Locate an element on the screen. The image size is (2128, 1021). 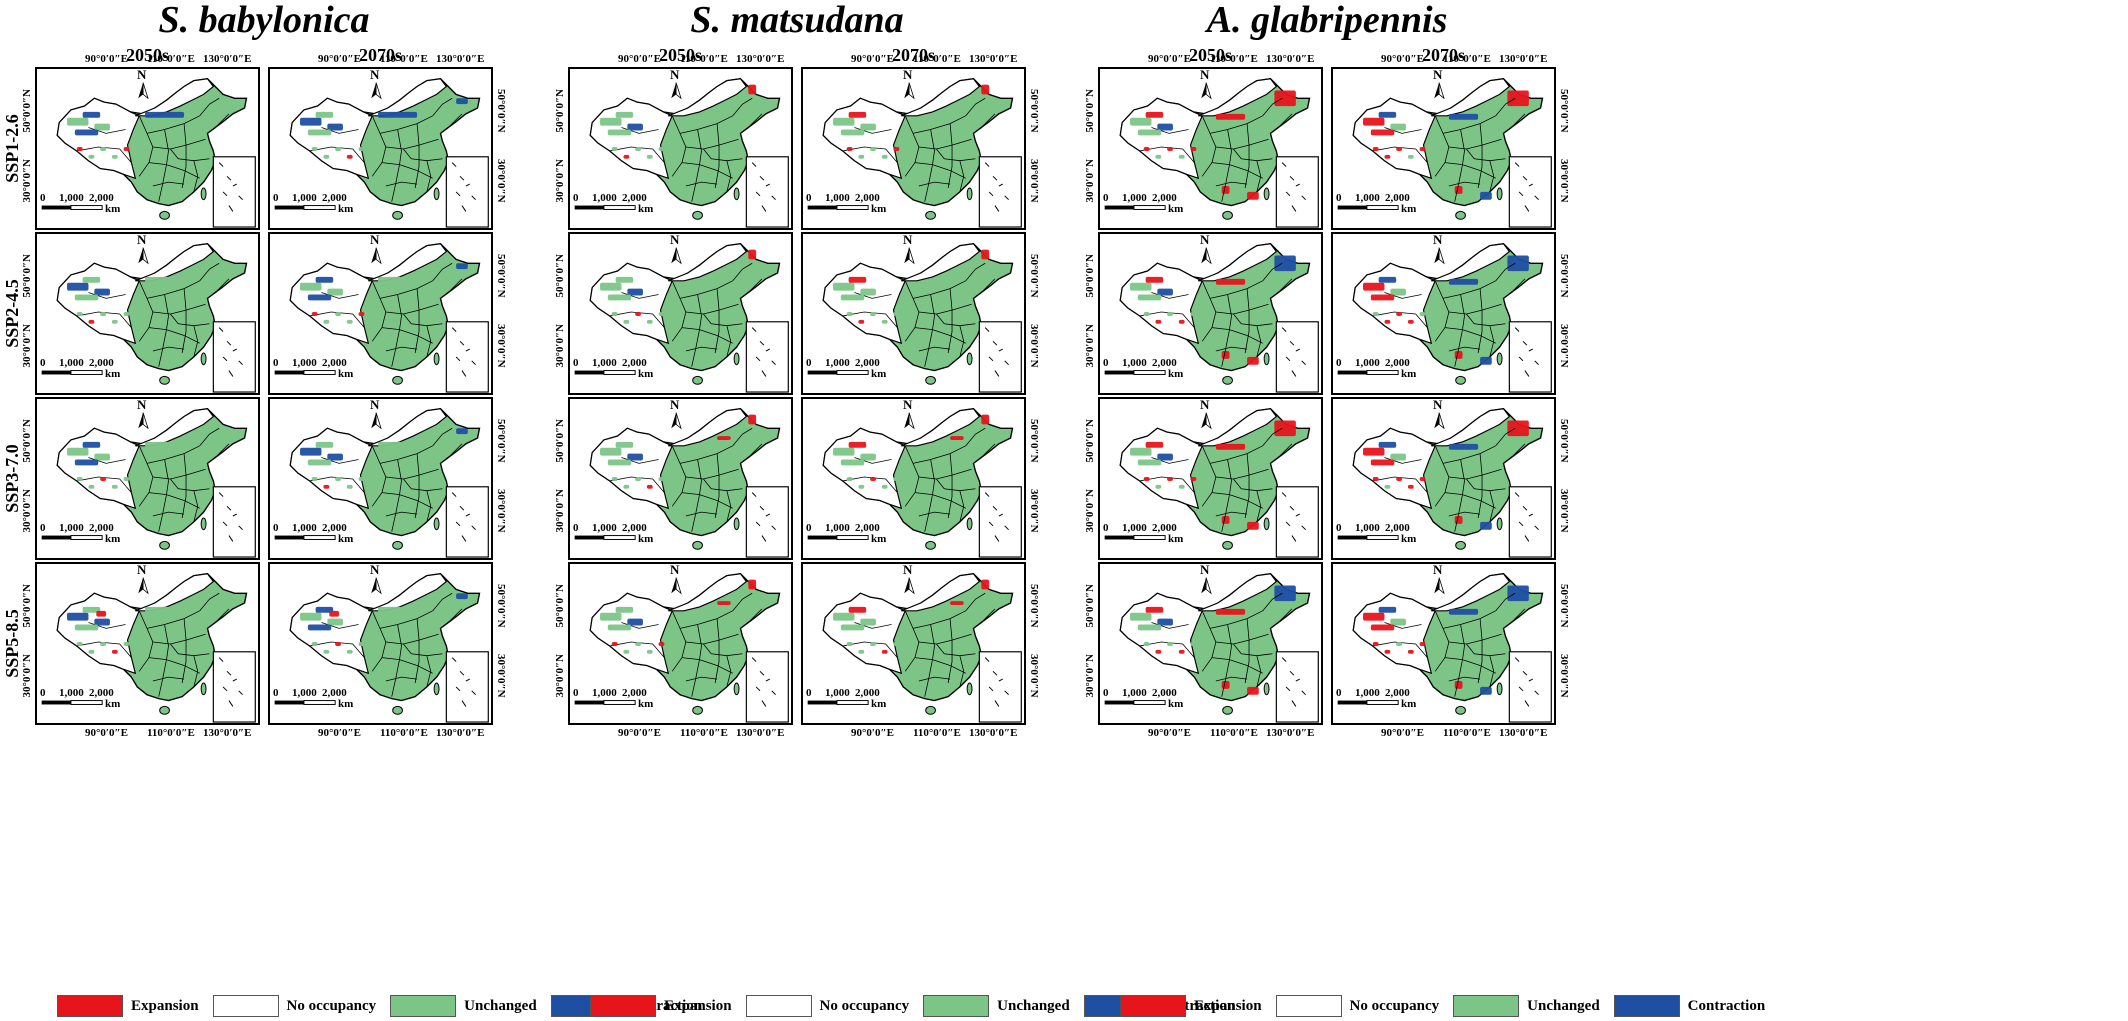
lon-label-0: 90°0′0″E is located at coordinates (339, 59).